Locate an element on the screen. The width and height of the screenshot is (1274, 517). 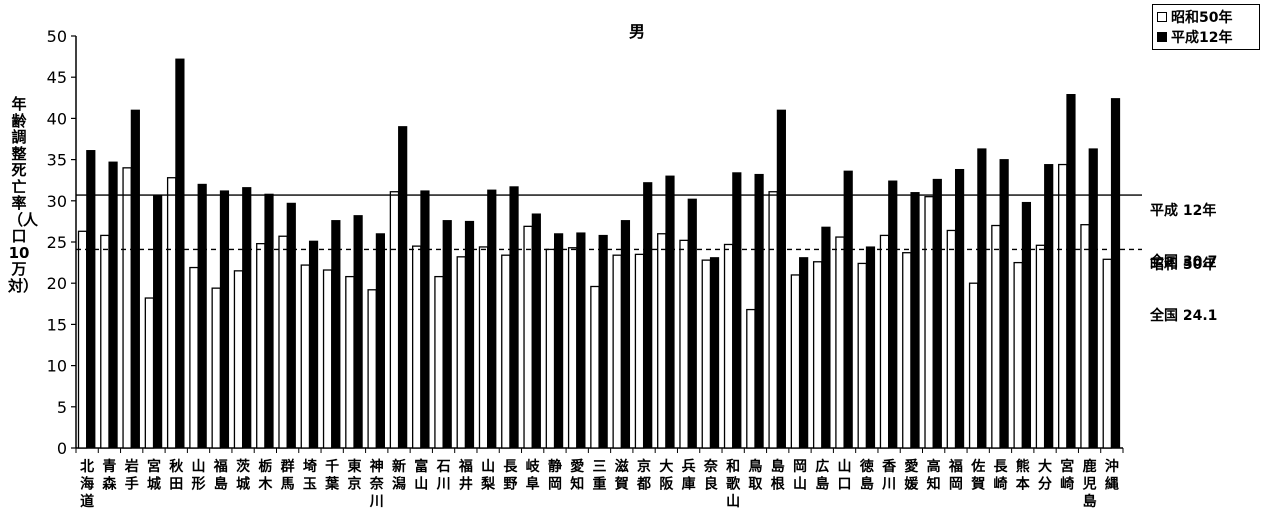
x-tick-label: 岩手 is located at coordinates (131, 475).